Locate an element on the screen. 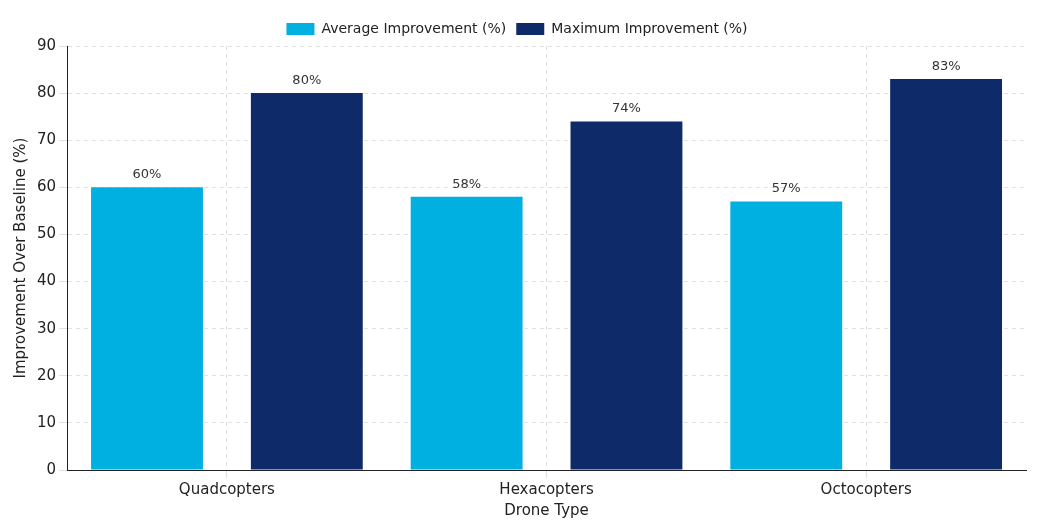  legend-label: Average Improvement (%) is located at coordinates (414, 27).